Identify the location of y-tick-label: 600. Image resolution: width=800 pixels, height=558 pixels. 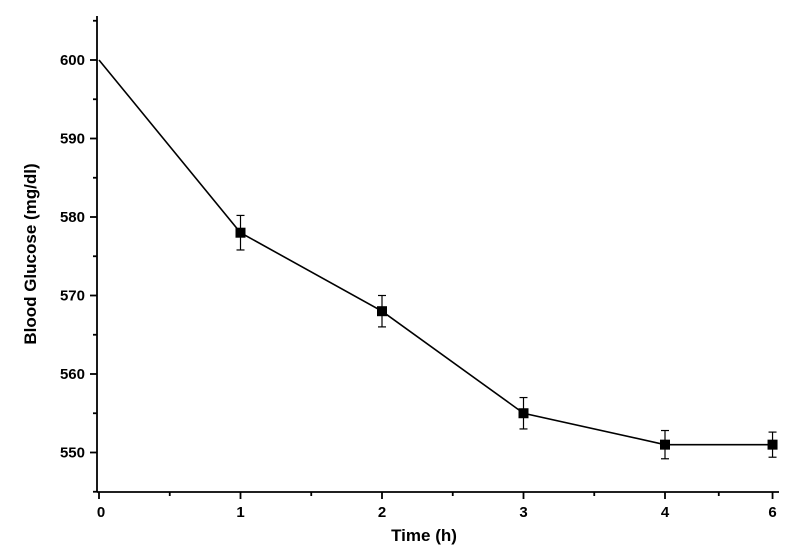
(72, 60).